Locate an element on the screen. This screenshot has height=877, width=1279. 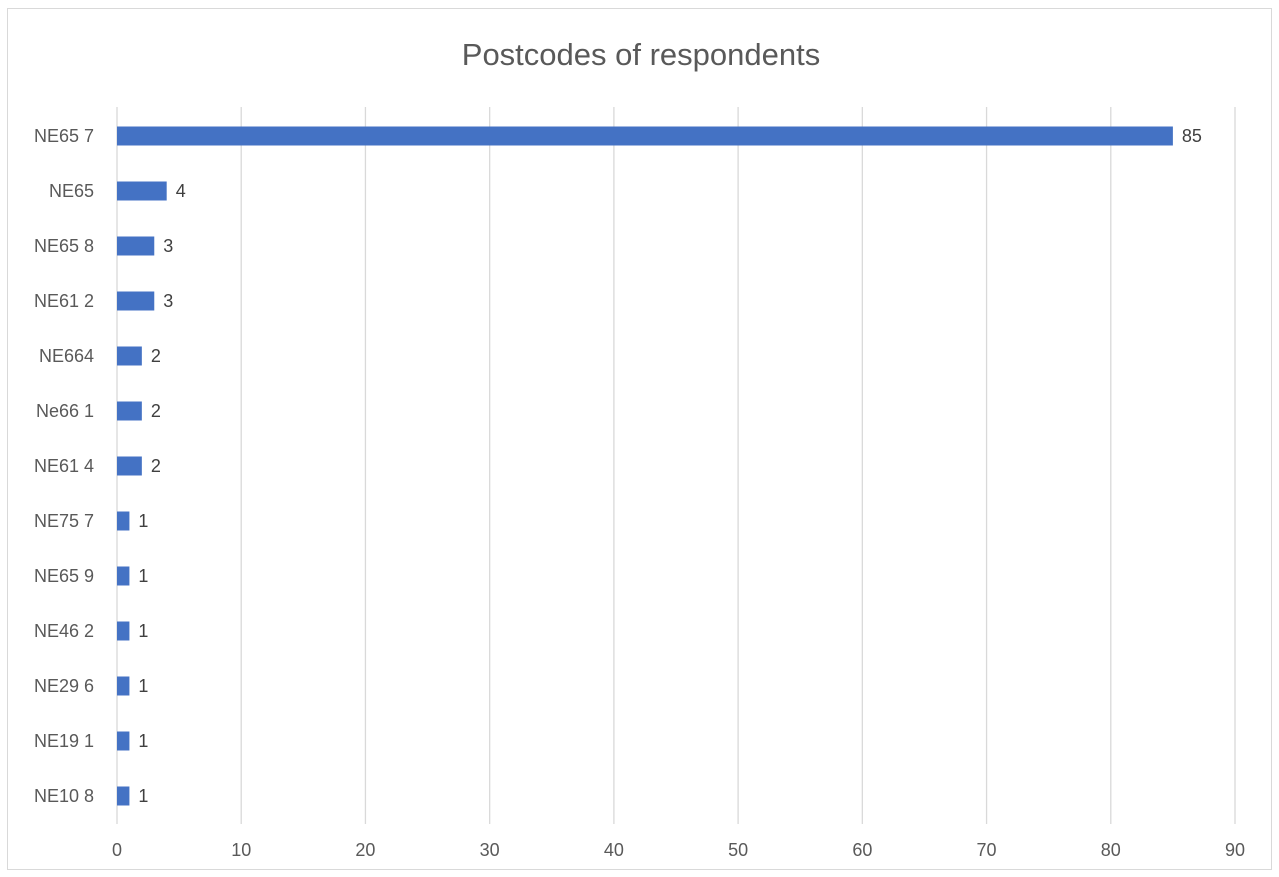
category-label: NE19 1 is located at coordinates (64, 741).